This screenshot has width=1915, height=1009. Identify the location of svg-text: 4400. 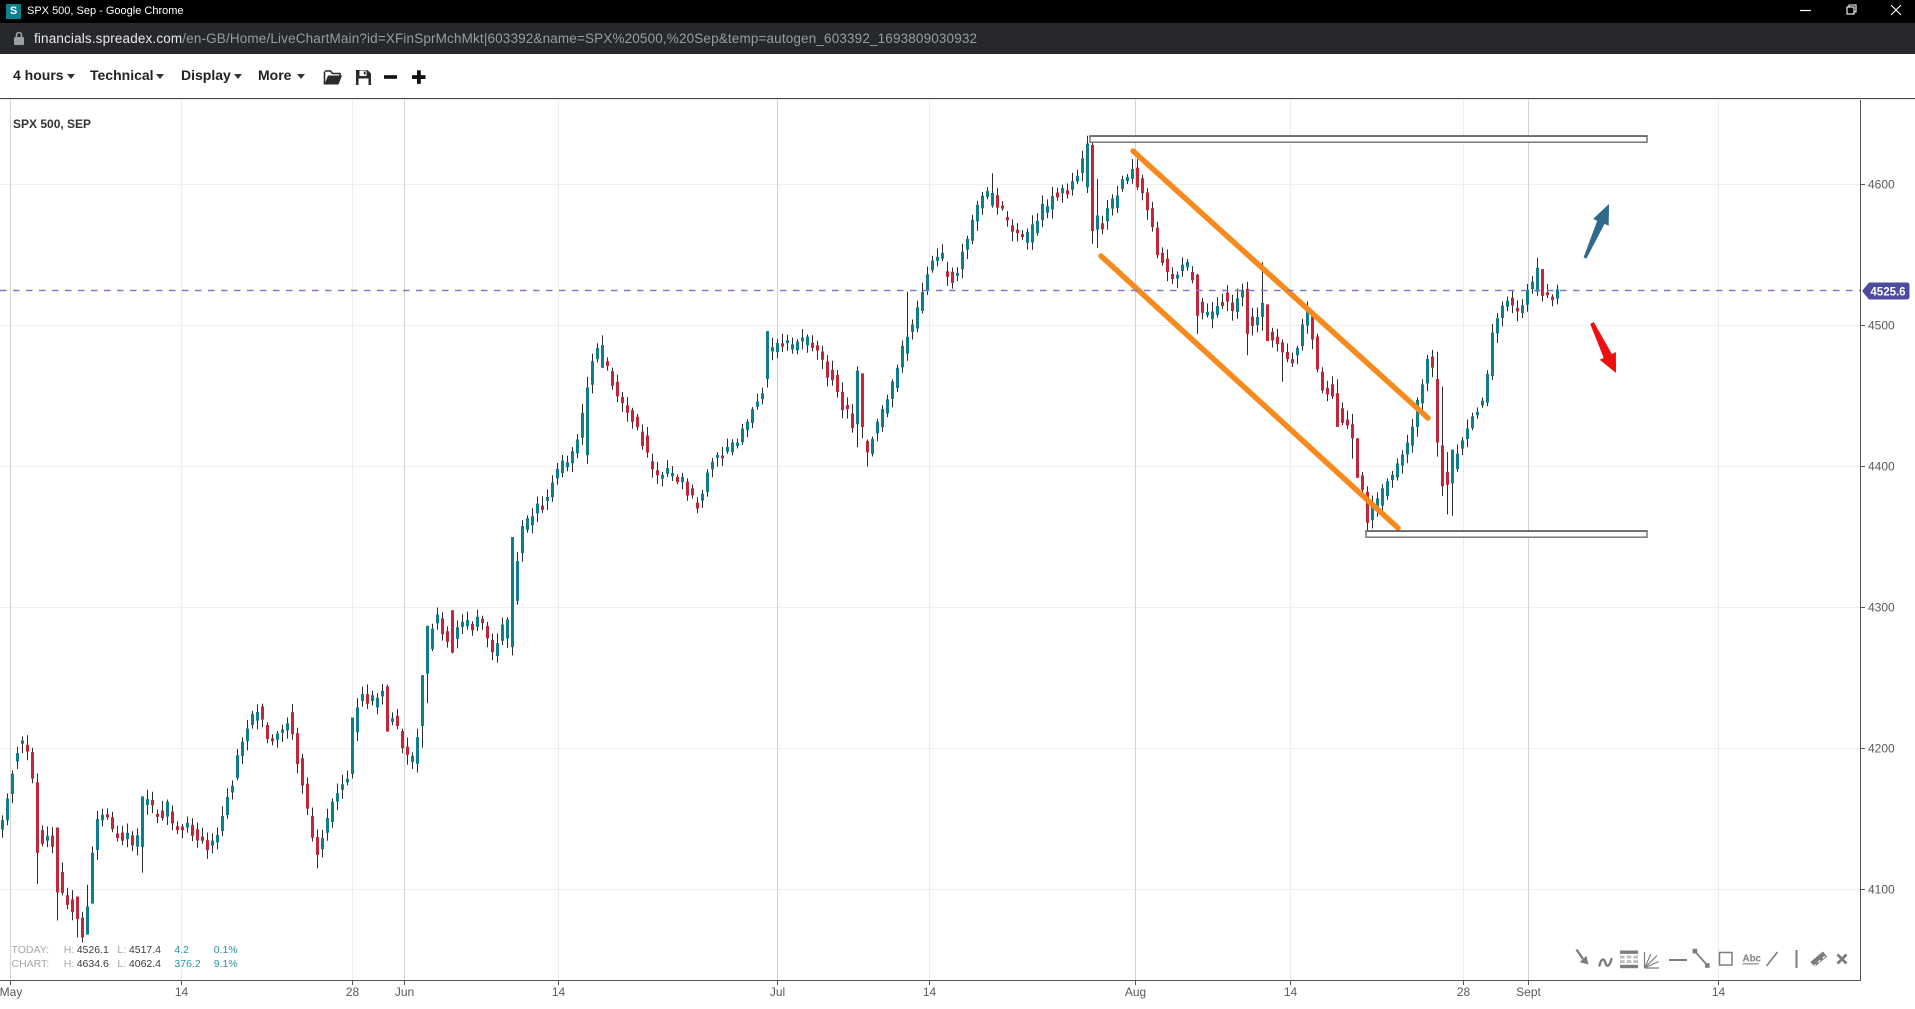
(1881, 467).